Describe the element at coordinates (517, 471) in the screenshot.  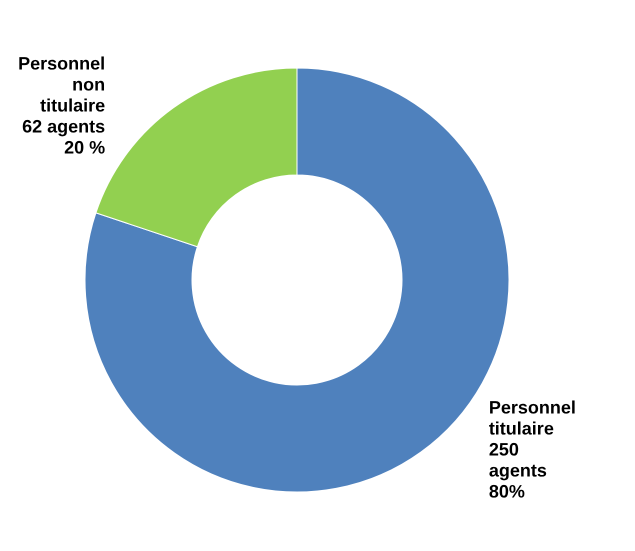
I see `data-label: 250 agents 80%` at that location.